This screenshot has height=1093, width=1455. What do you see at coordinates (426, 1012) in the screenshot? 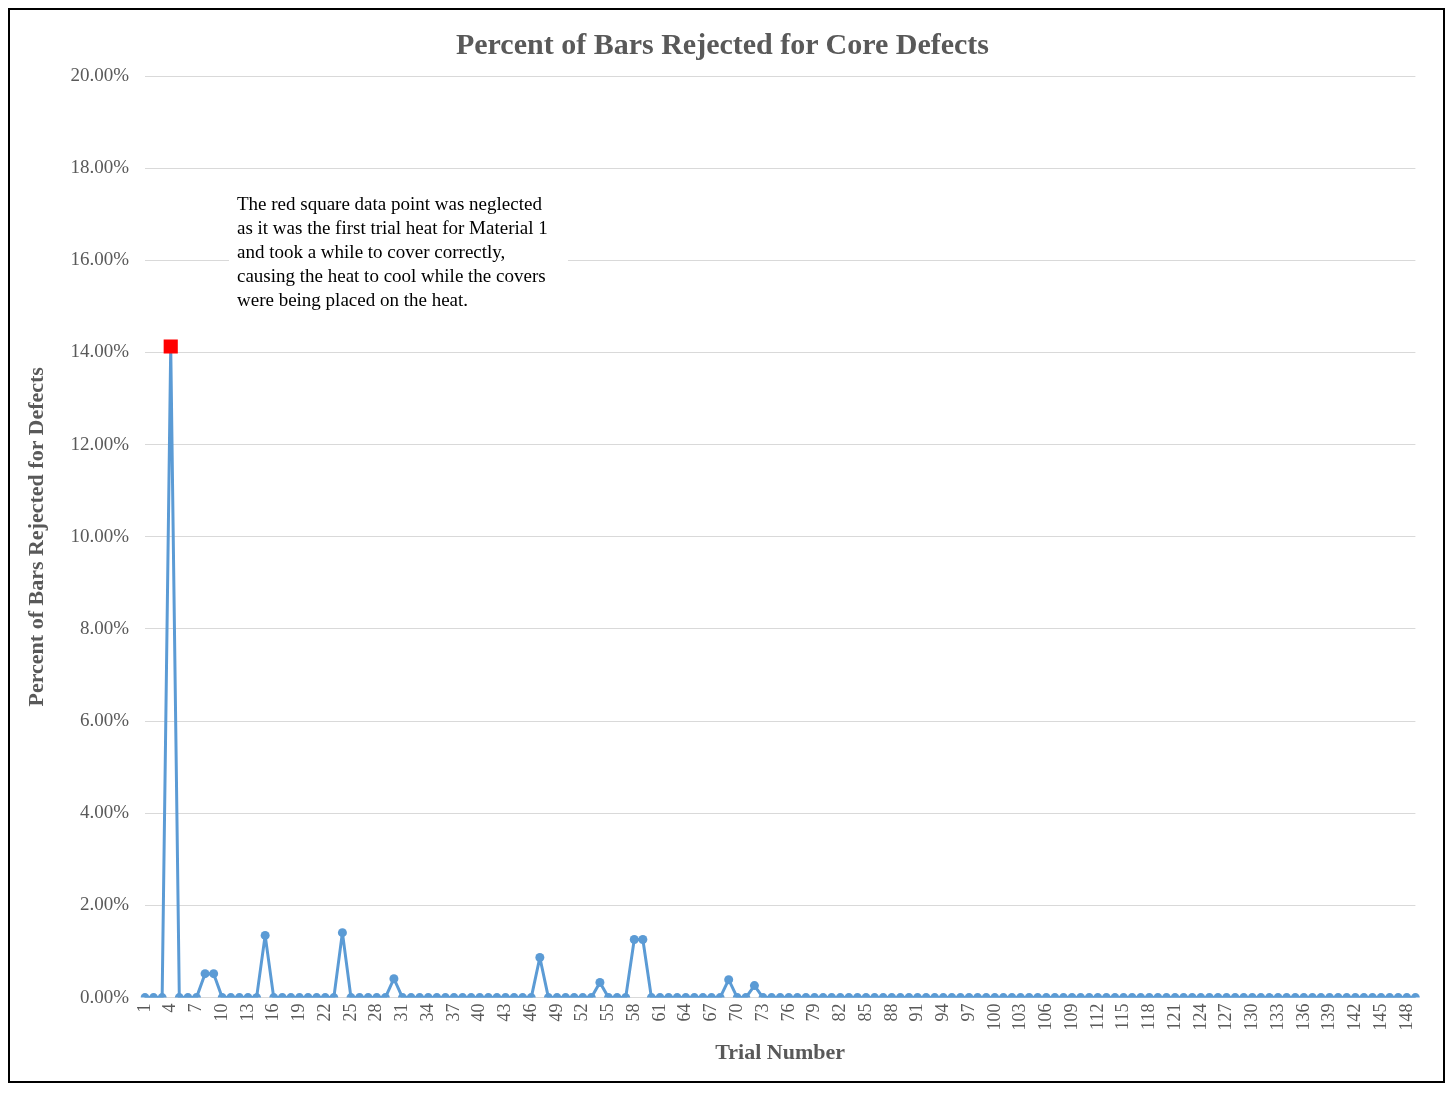
I see `x-tick-label: 34` at bounding box center [426, 1012].